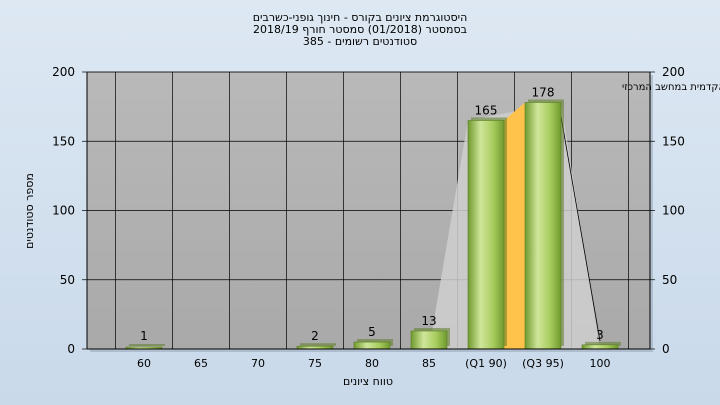  What do you see at coordinates (486, 235) in the screenshot?
I see `bar-(Q1 90)` at bounding box center [486, 235].